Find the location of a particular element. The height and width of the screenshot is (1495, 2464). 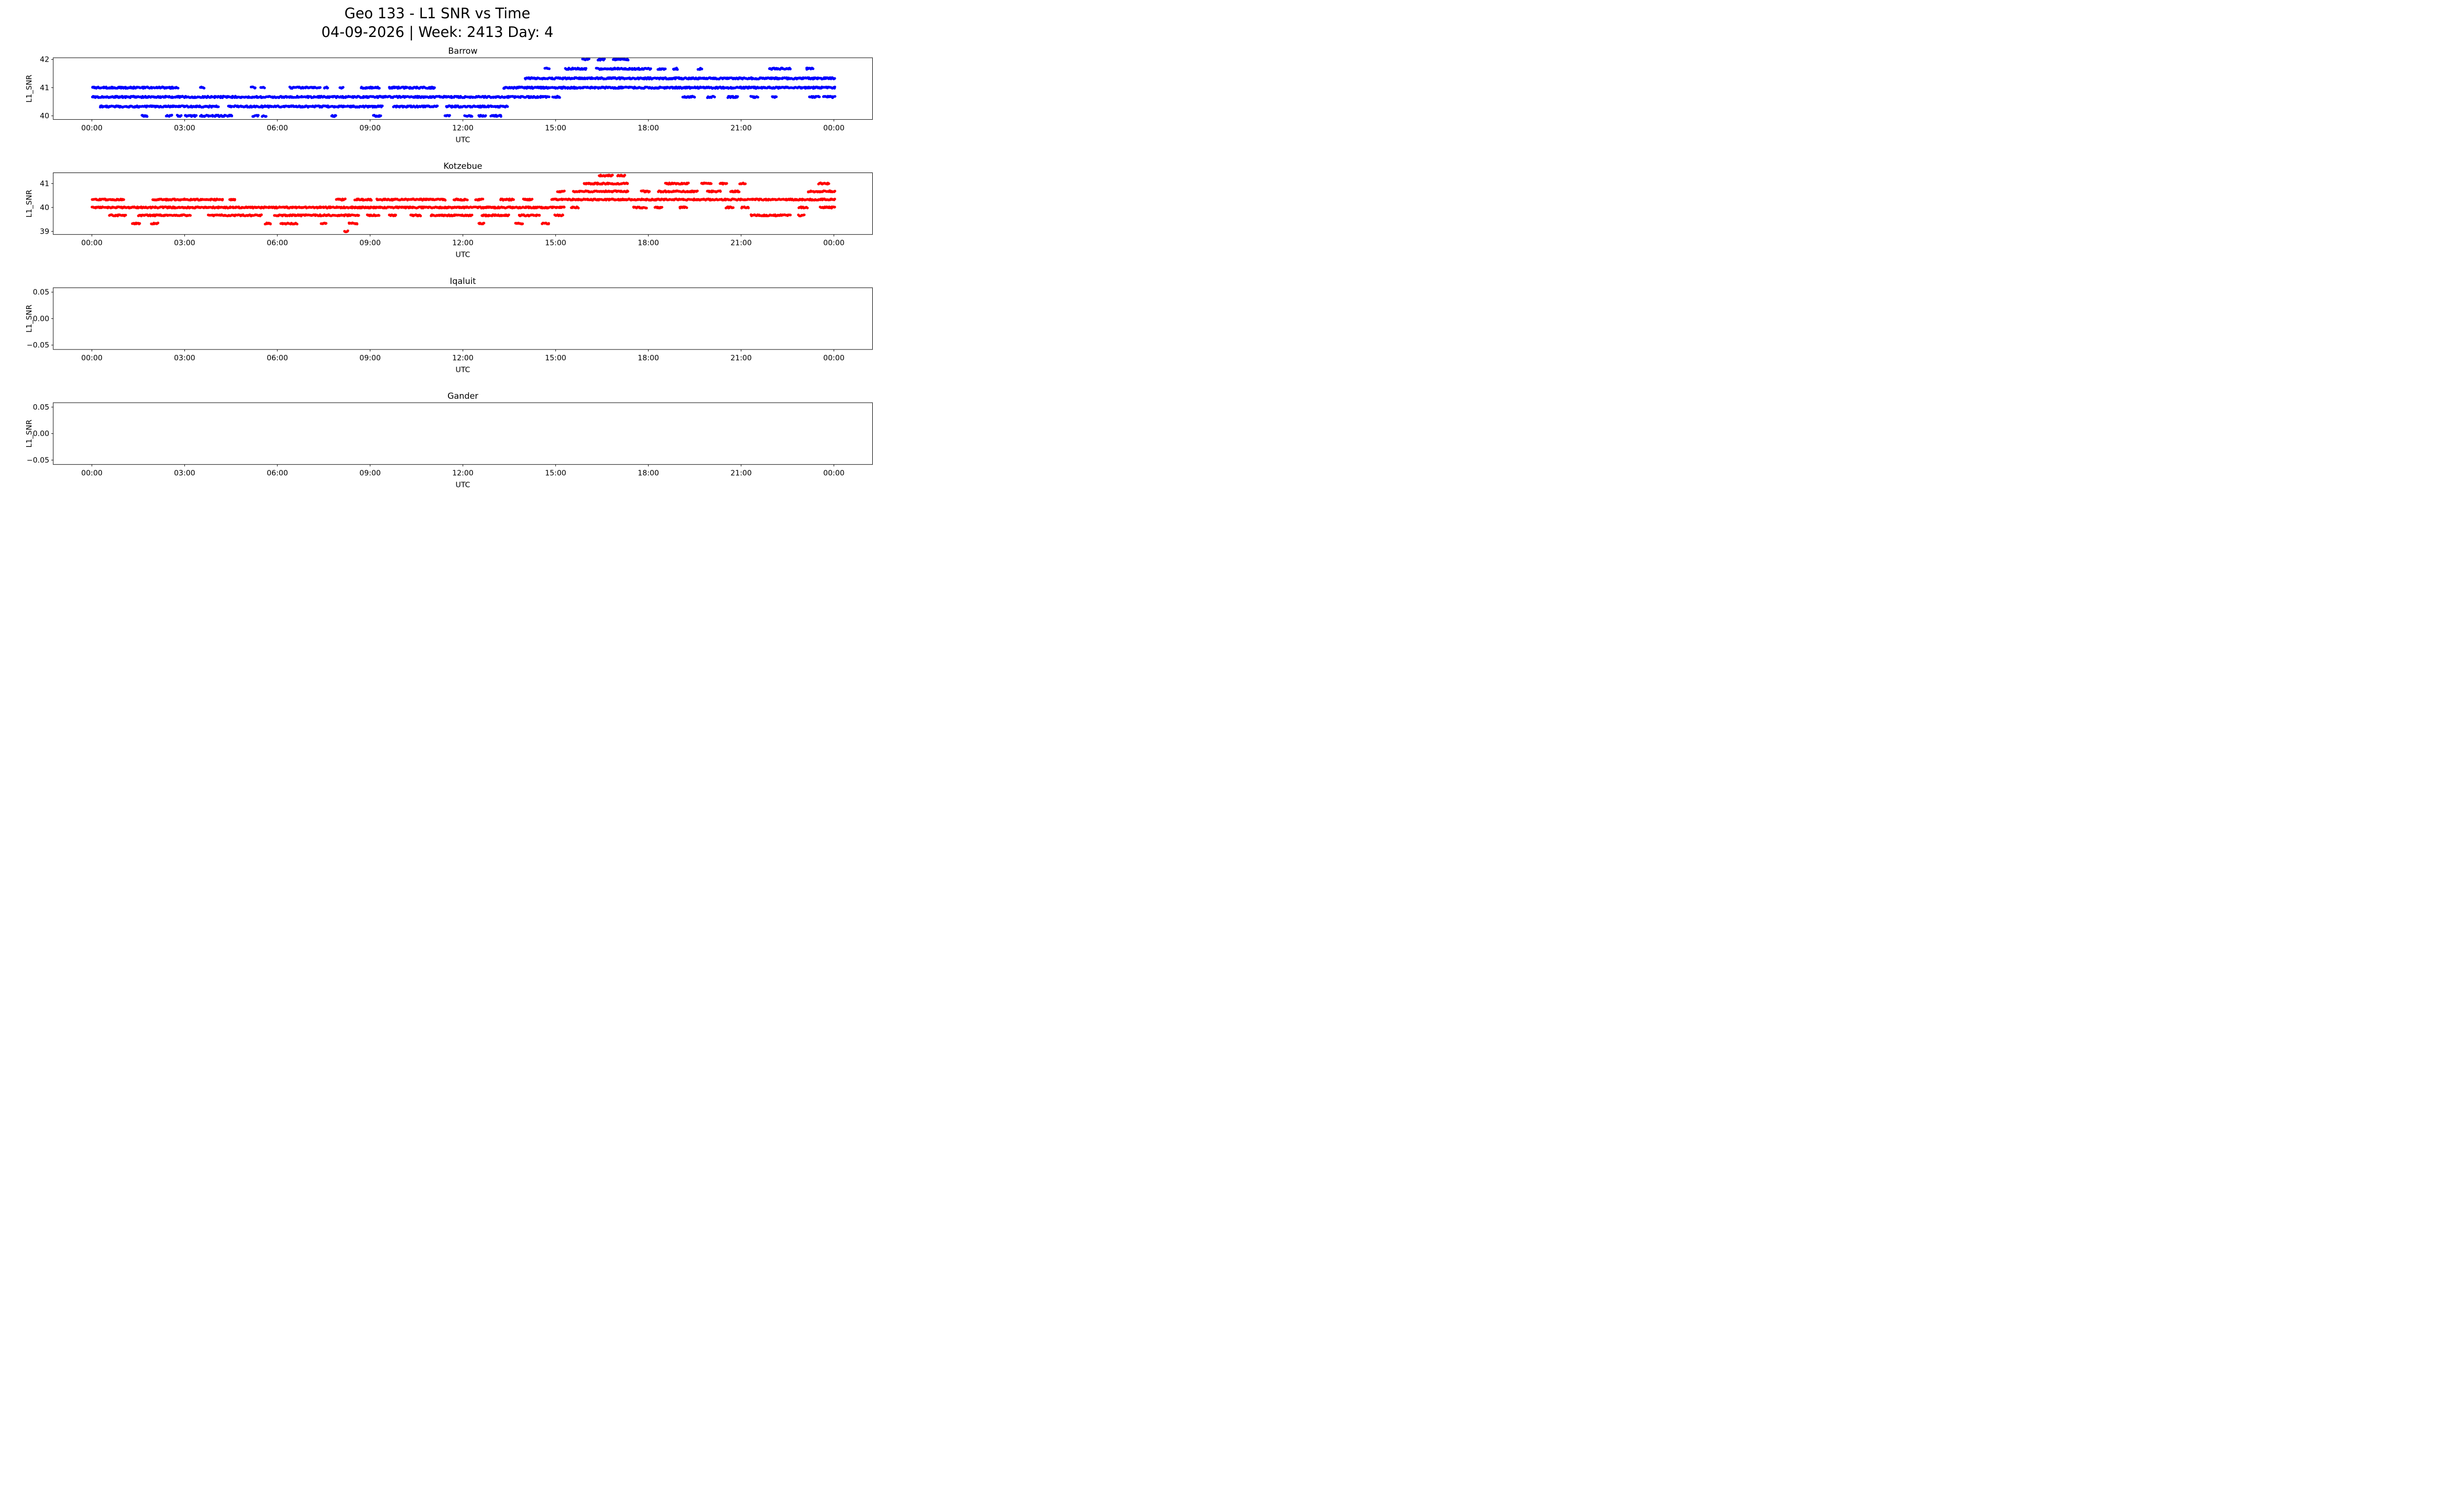

subplot-title: Iqaluit is located at coordinates (463, 281).